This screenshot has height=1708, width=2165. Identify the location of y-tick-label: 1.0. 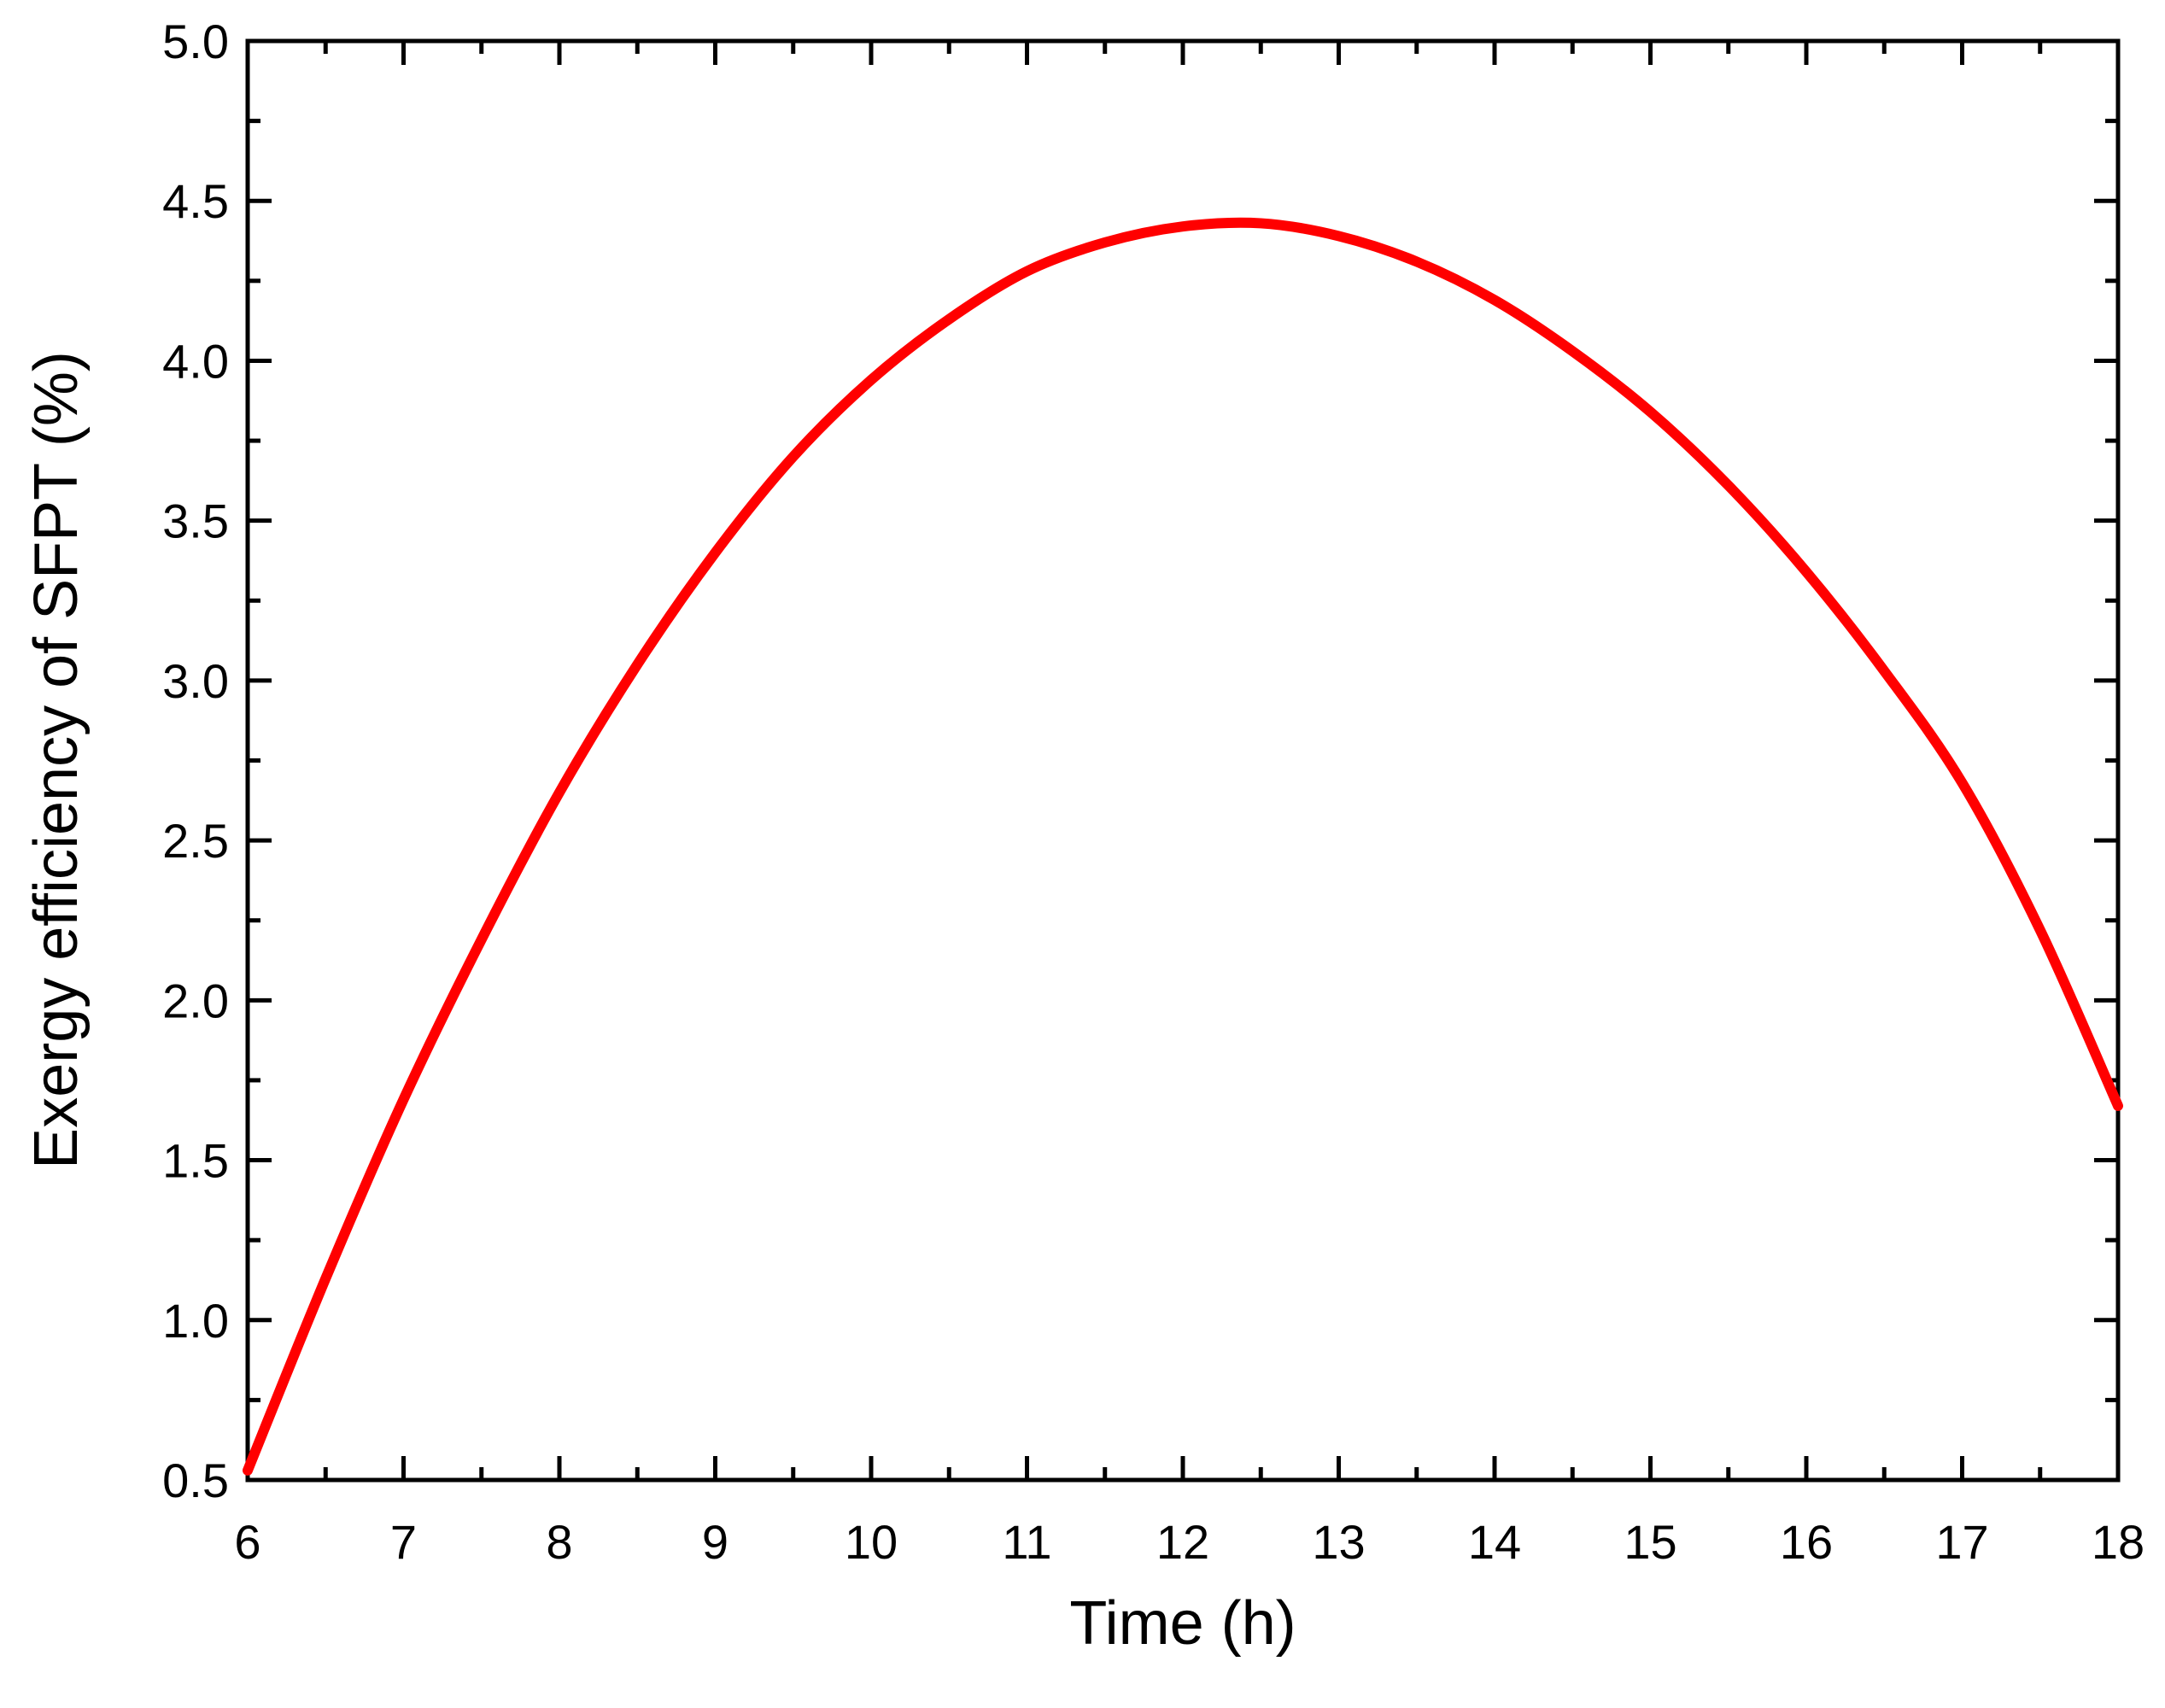
(196, 1321).